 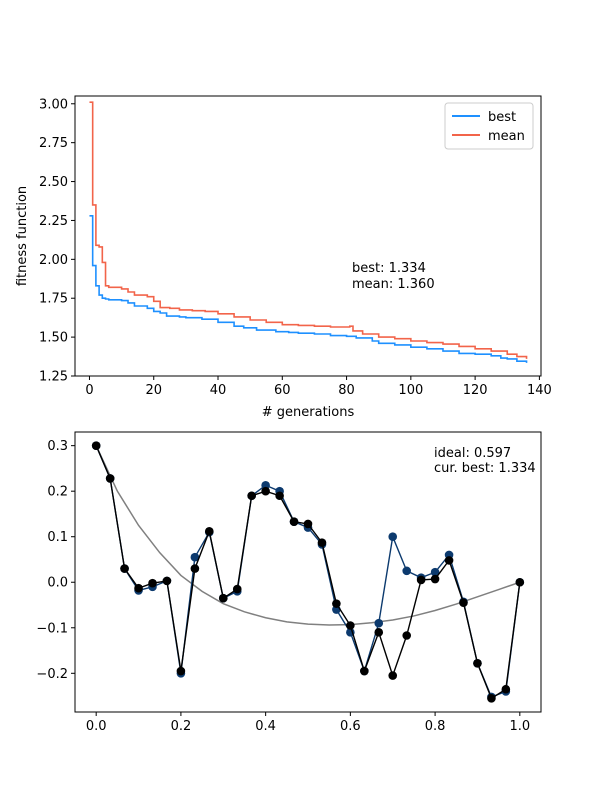 What do you see at coordinates (53, 377) in the screenshot?
I see `fitness-y-tick-label: 1.25` at bounding box center [53, 377].